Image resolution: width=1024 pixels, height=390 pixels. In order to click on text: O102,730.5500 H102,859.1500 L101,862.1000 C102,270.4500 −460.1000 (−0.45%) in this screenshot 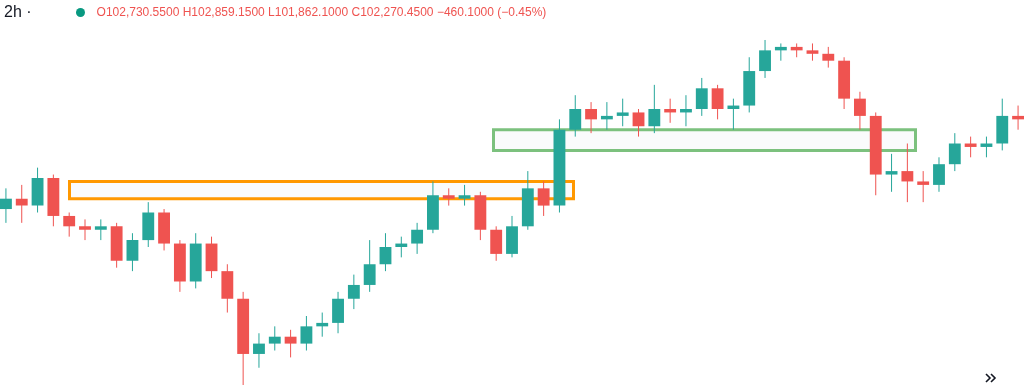, I will do `click(321, 12)`.